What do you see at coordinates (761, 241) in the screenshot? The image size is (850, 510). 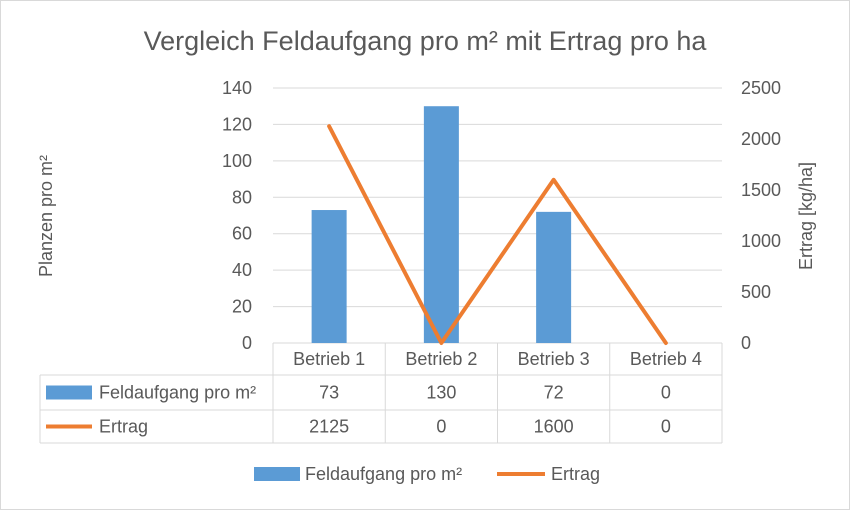 I see `y2-tick-label: 1000` at bounding box center [761, 241].